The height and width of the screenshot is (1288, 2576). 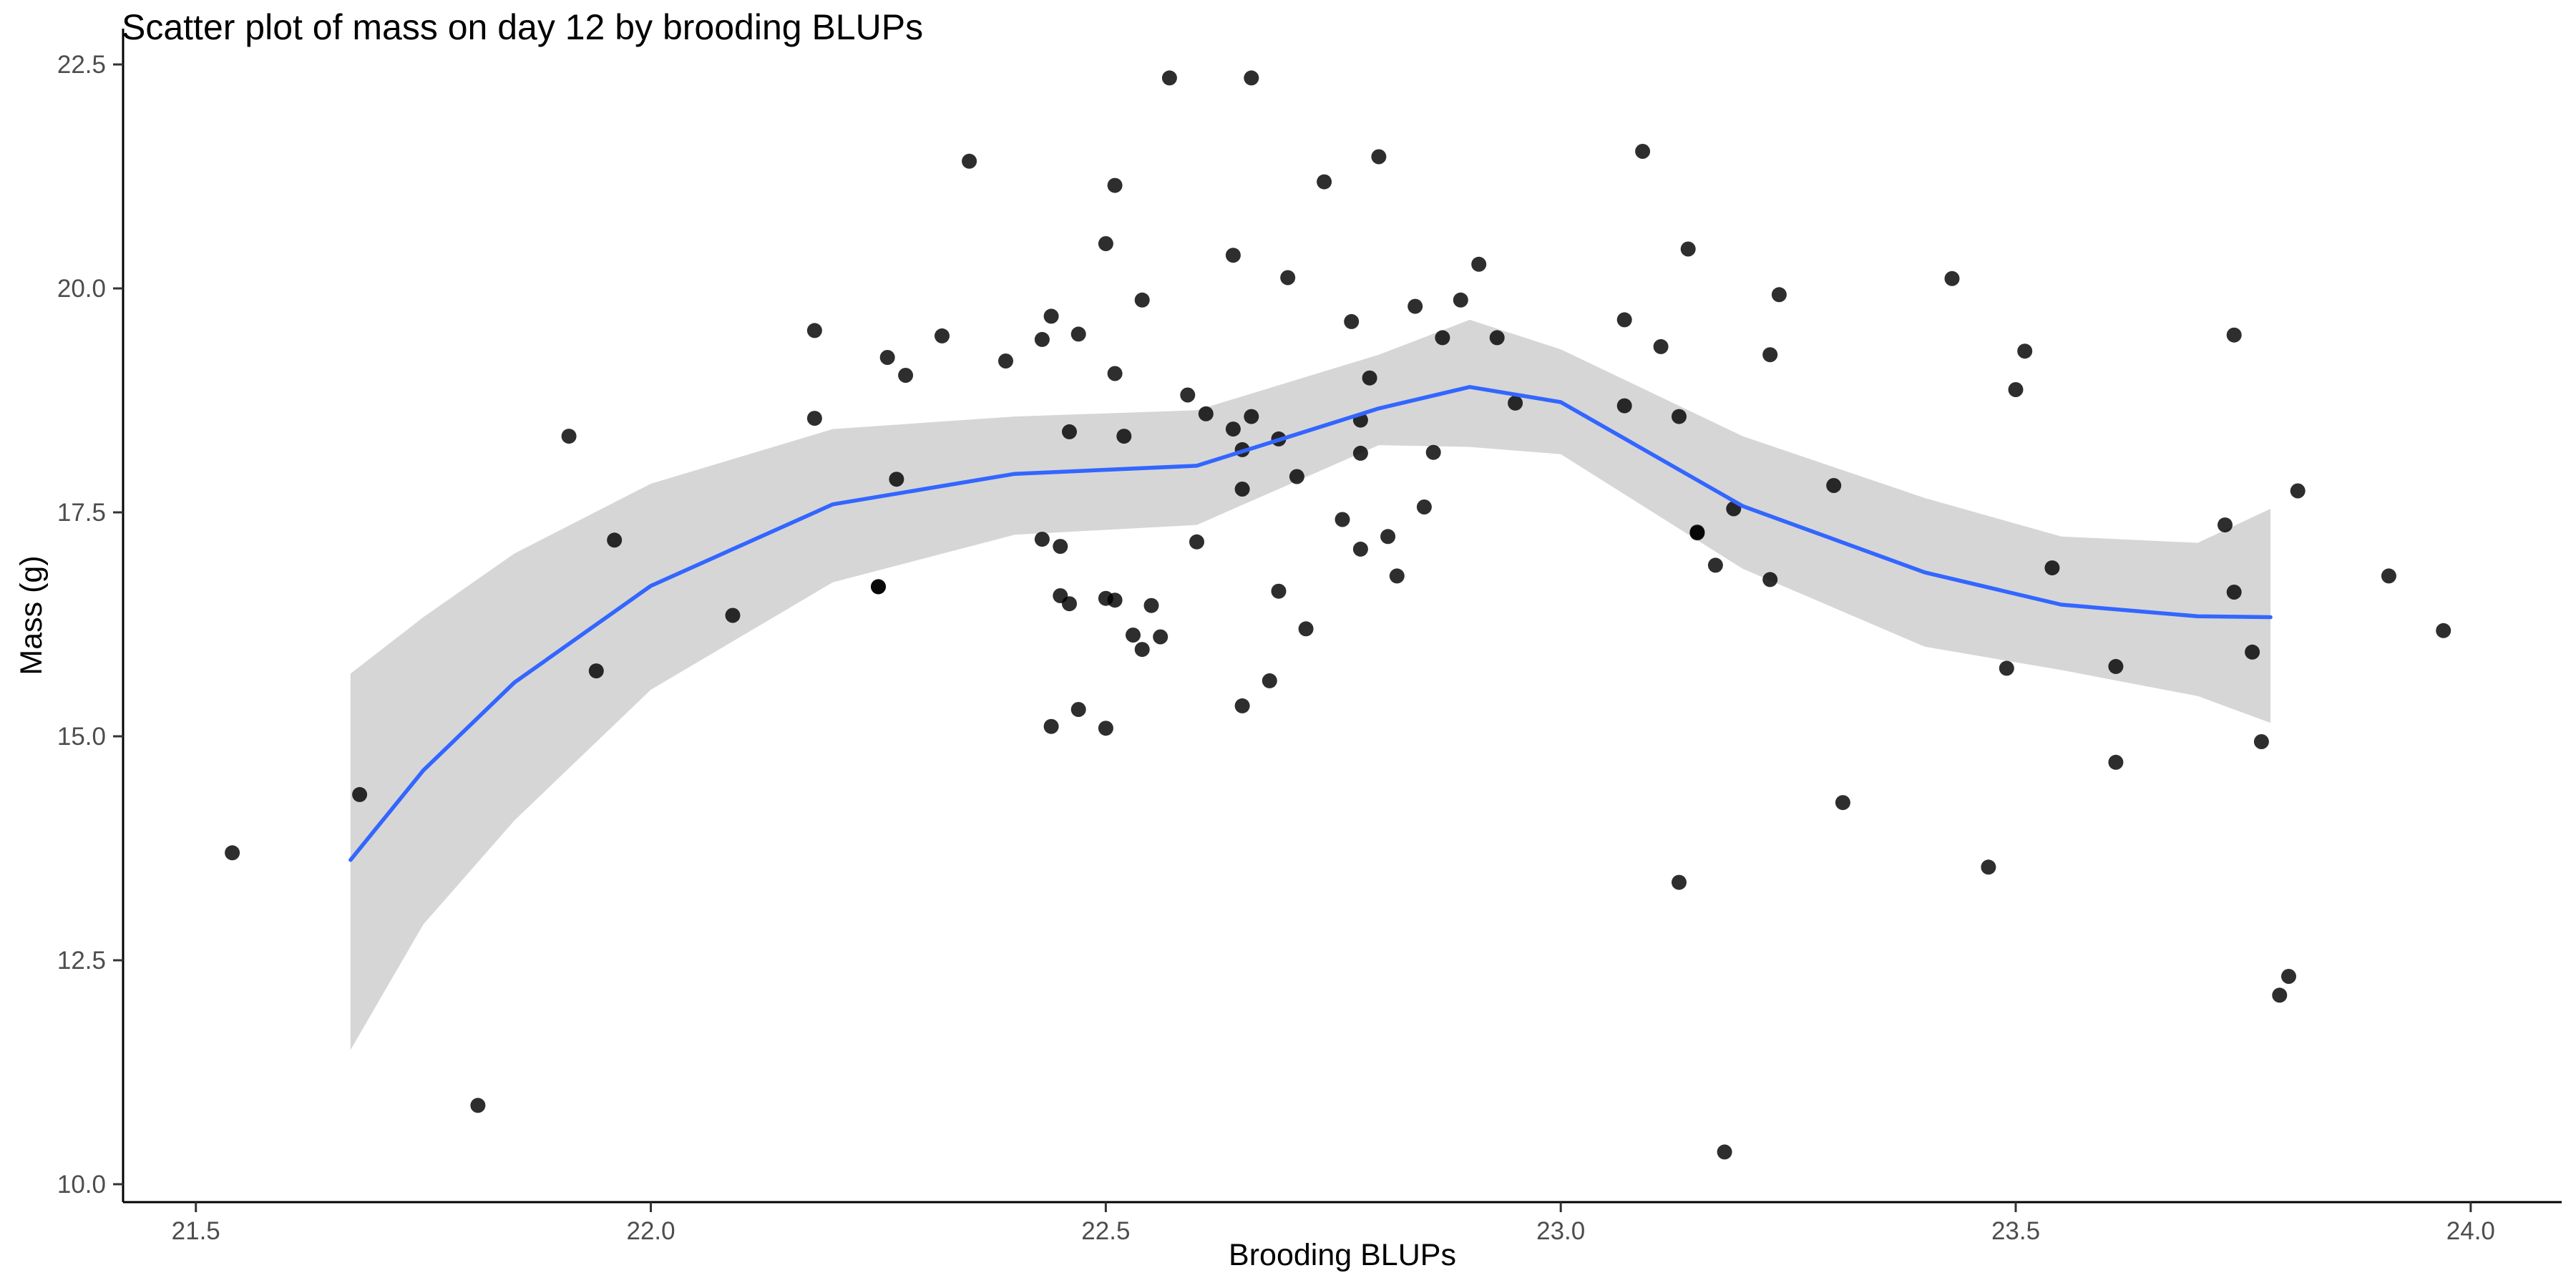 What do you see at coordinates (1105, 1231) in the screenshot?
I see `x-tick-label: 22.5` at bounding box center [1105, 1231].